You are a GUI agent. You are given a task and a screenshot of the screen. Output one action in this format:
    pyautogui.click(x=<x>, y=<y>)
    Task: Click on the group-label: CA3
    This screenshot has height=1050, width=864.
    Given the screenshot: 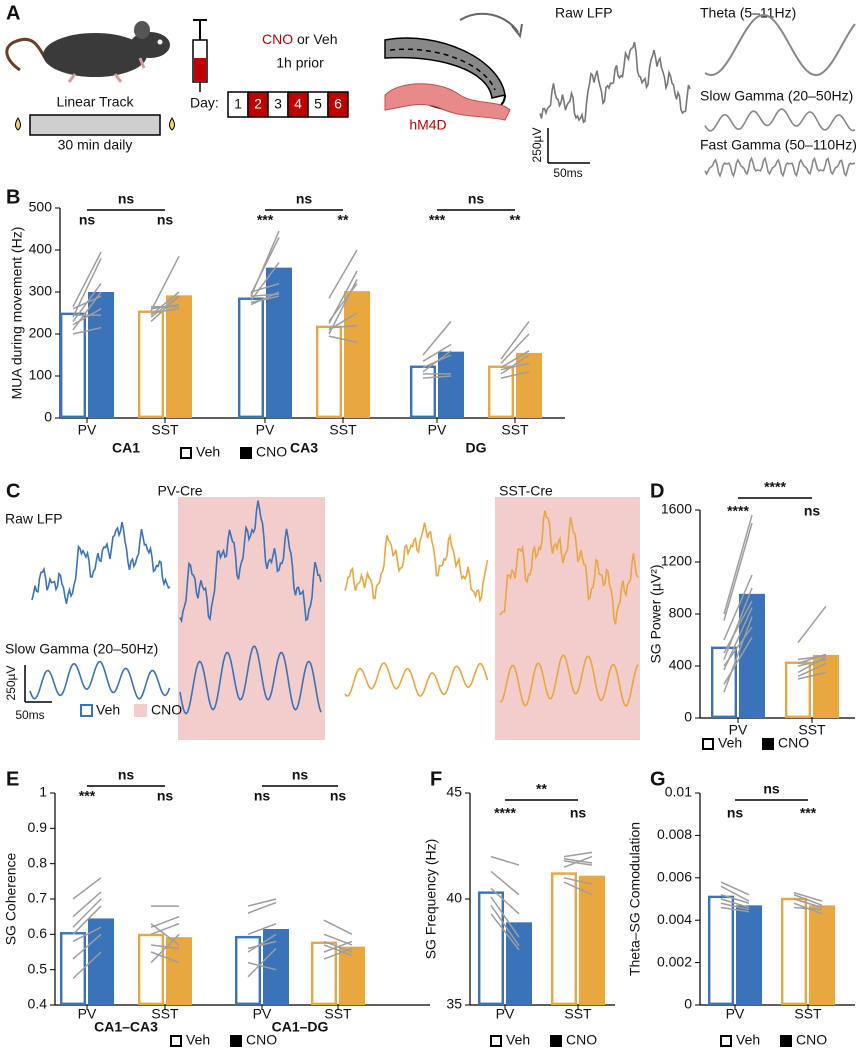 What is the action you would take?
    pyautogui.click(x=304, y=448)
    